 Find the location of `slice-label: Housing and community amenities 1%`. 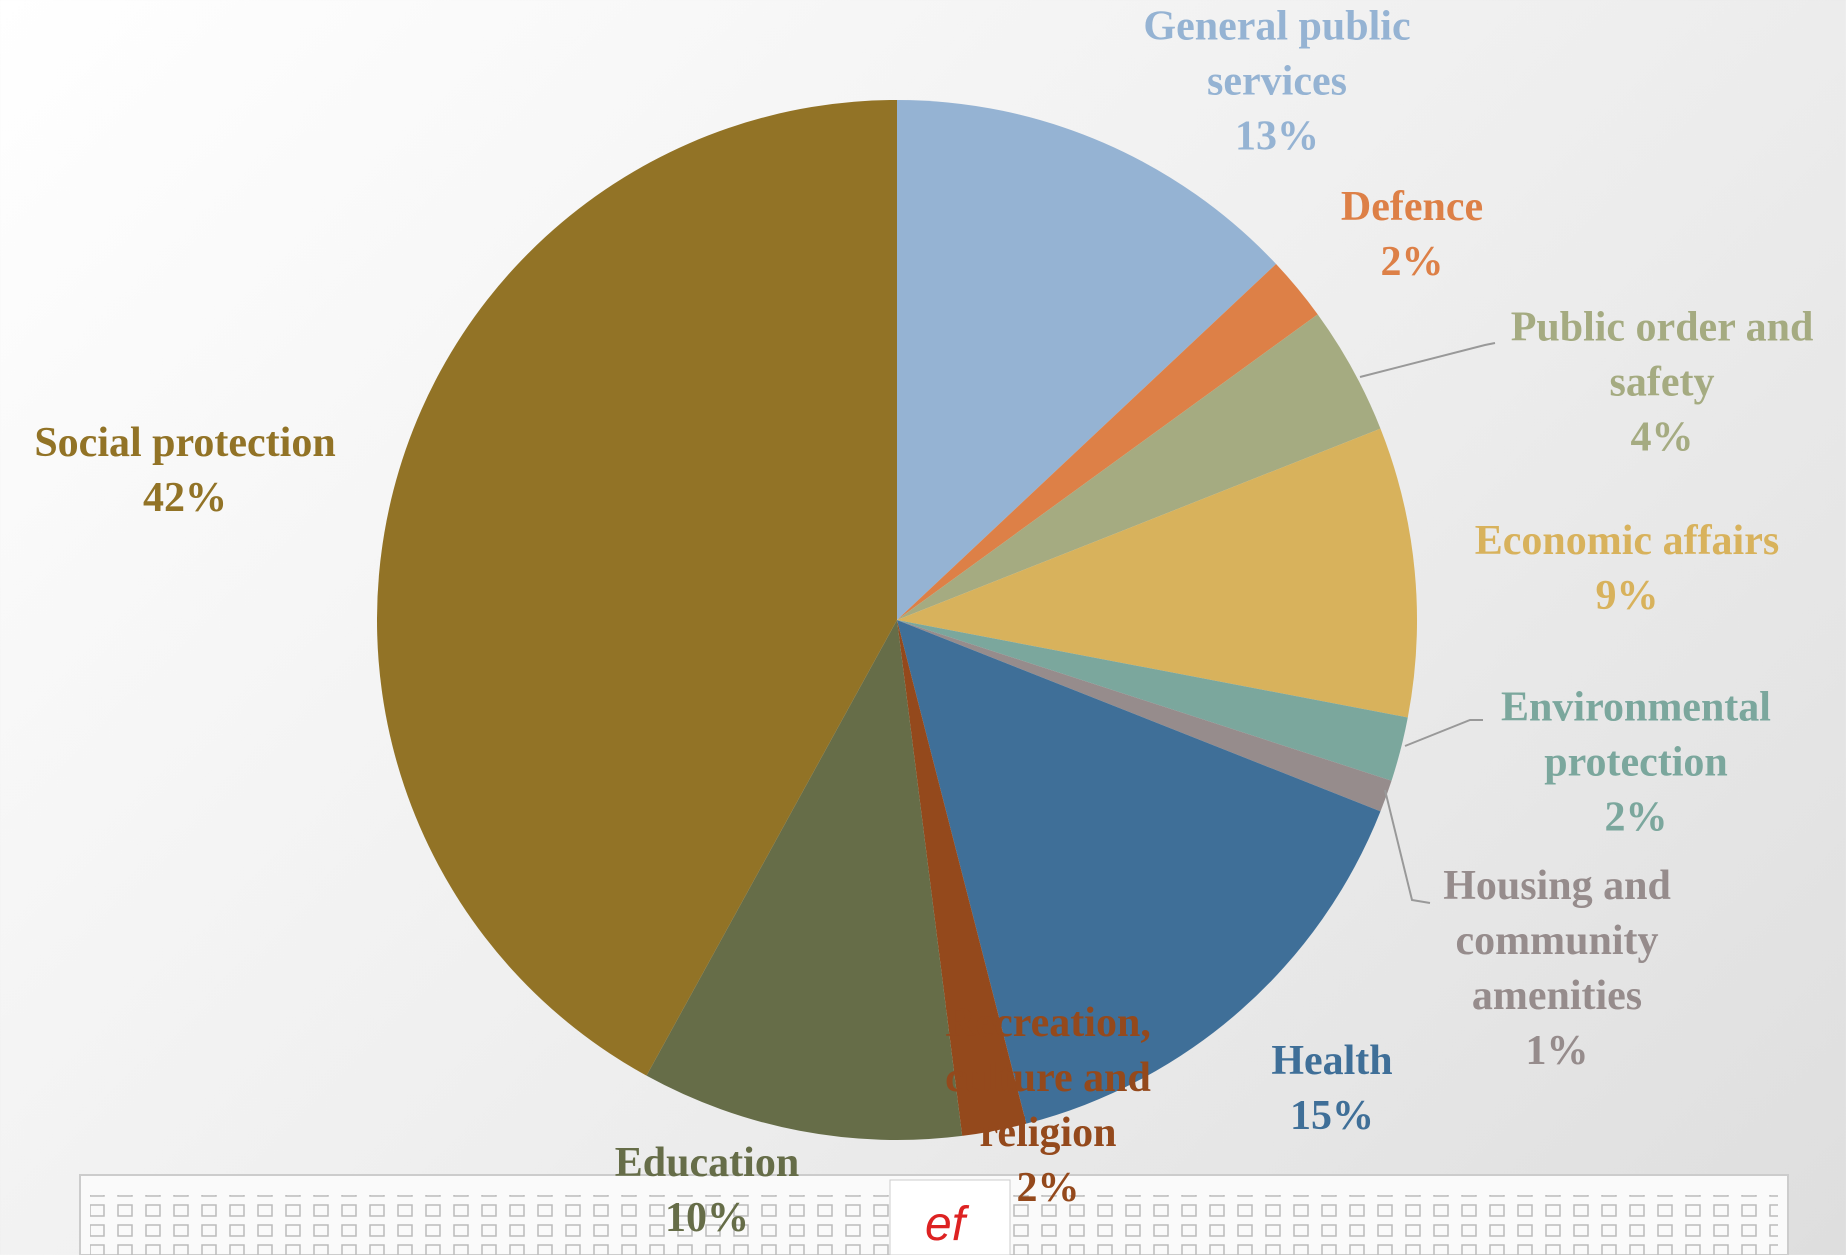

slice-label: Housing and community amenities 1% is located at coordinates (1557, 969).